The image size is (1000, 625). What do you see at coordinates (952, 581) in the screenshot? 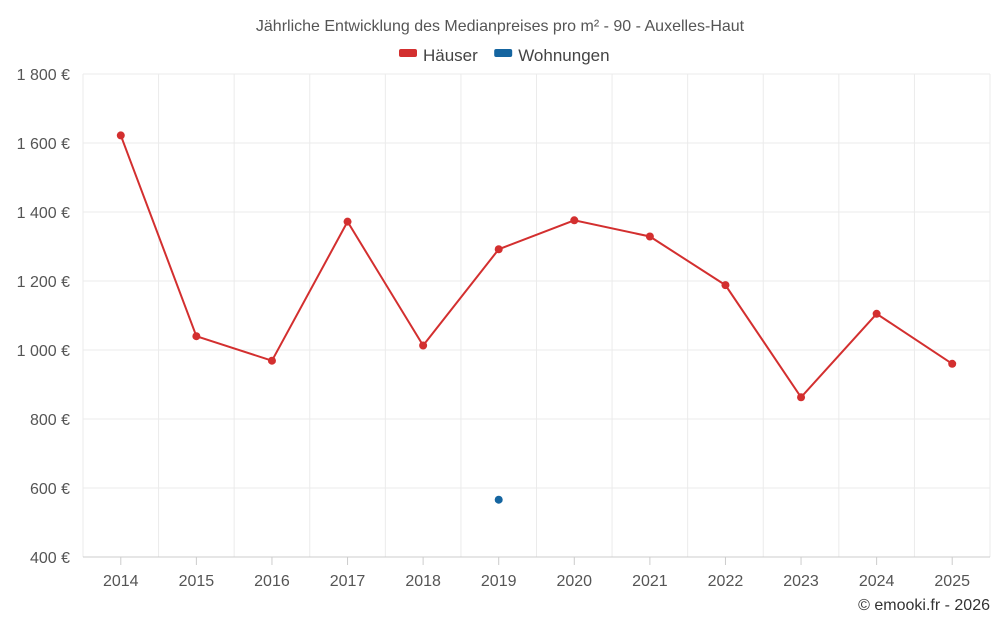
I see `x-tick-label: 2025` at bounding box center [952, 581].